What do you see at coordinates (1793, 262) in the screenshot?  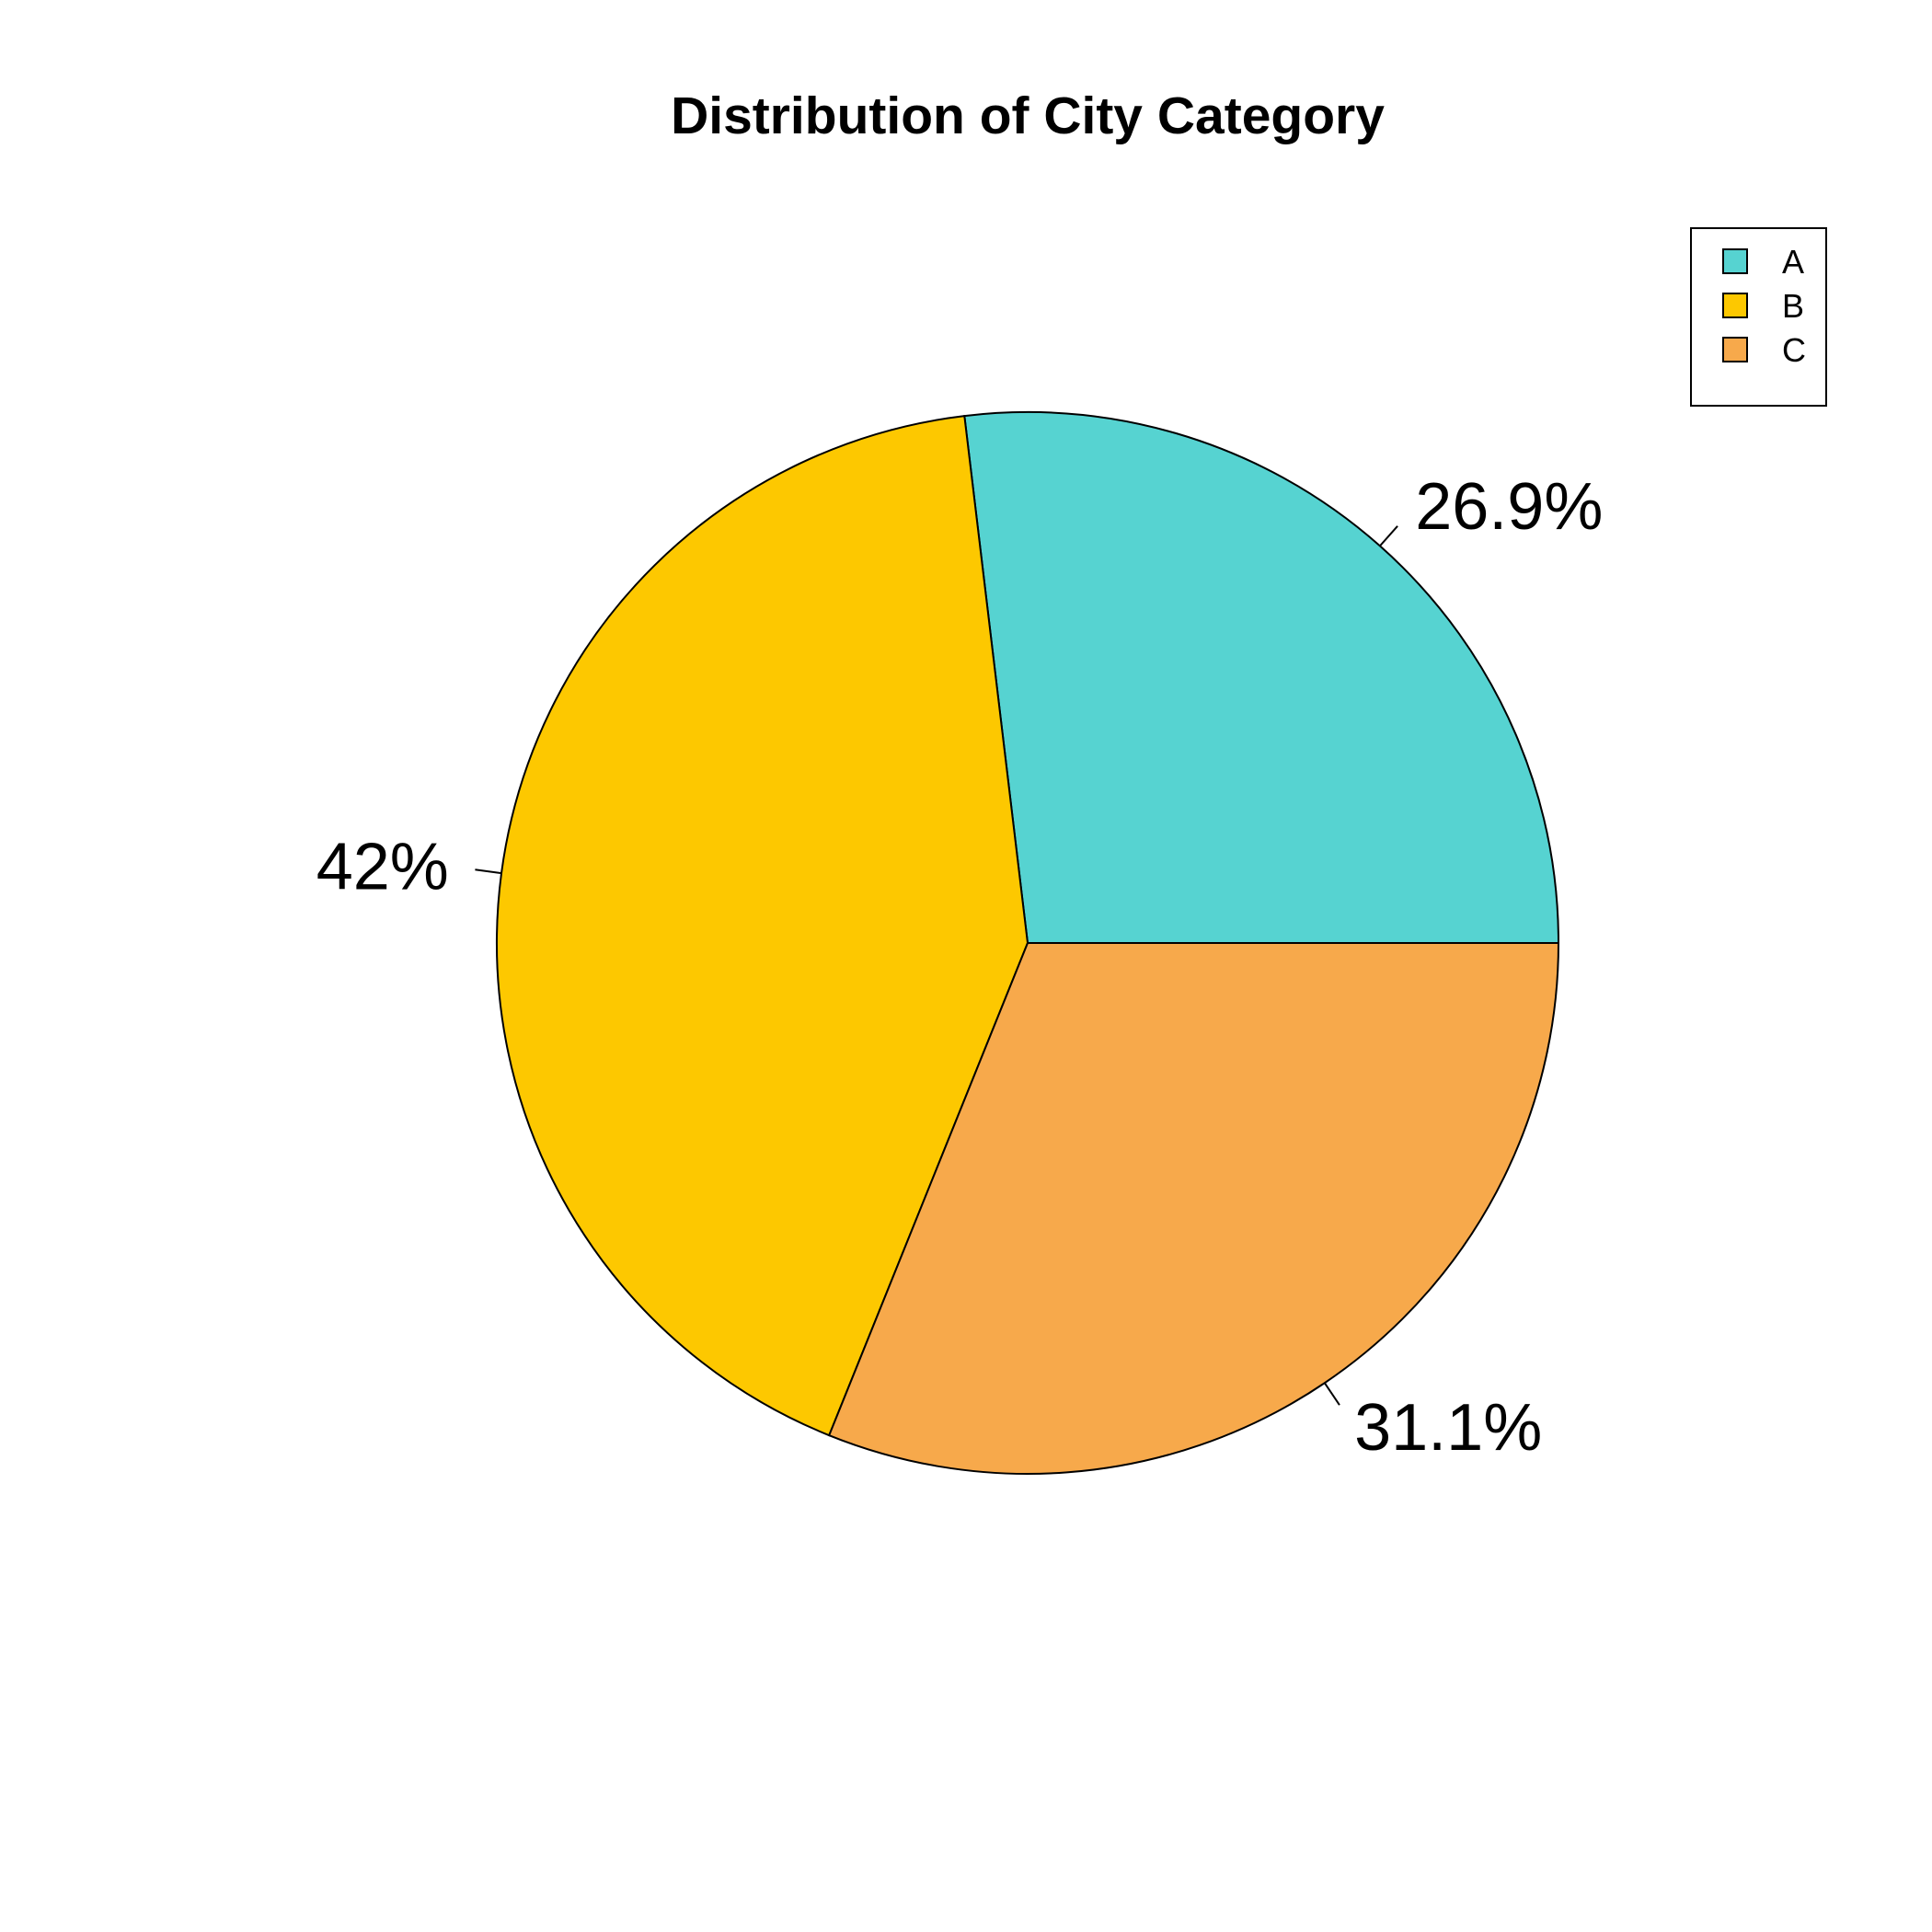 I see `legend-label-a: A` at bounding box center [1793, 262].